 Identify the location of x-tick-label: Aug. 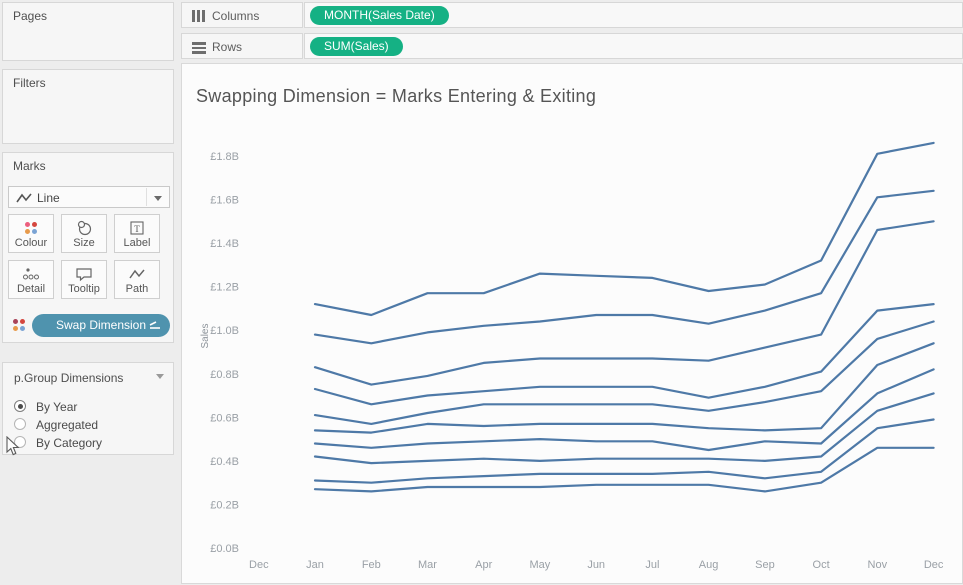
(709, 565).